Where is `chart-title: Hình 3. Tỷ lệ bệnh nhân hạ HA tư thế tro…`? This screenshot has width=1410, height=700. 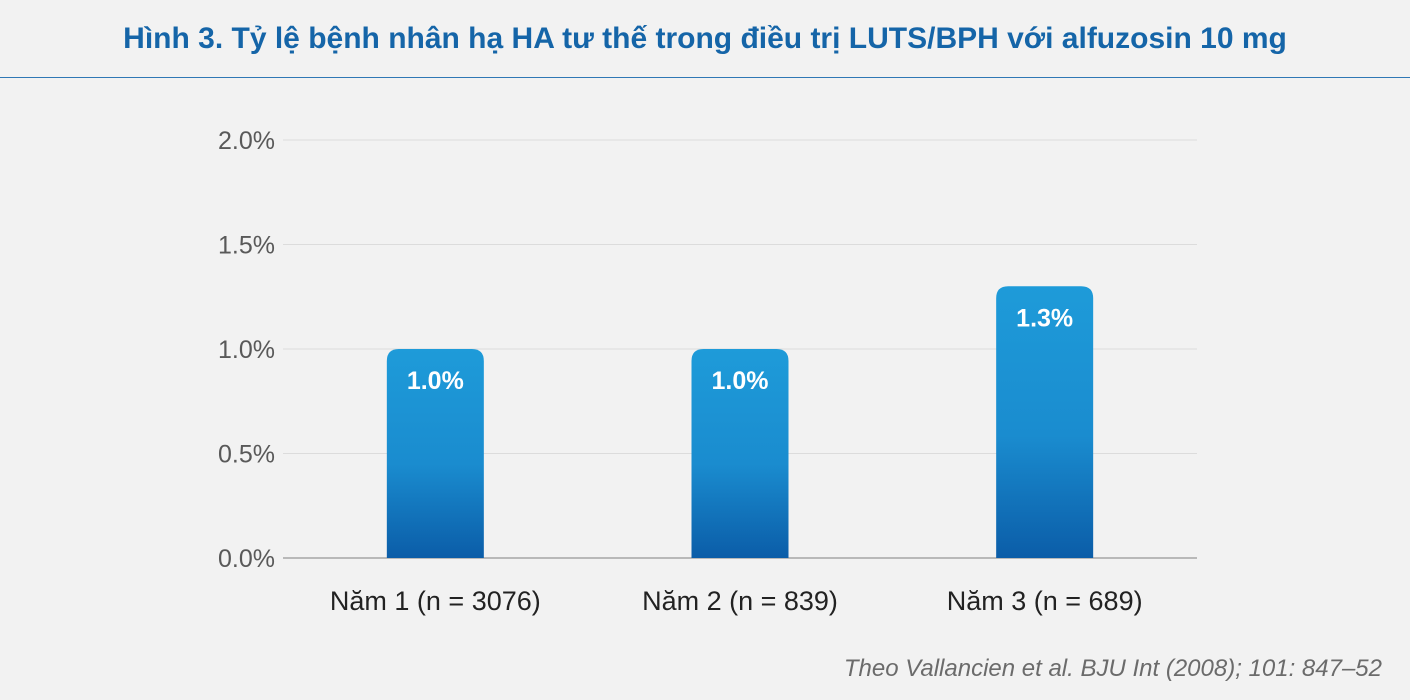
chart-title: Hình 3. Tỷ lệ bệnh nhân hạ HA tư thế tro… is located at coordinates (705, 38).